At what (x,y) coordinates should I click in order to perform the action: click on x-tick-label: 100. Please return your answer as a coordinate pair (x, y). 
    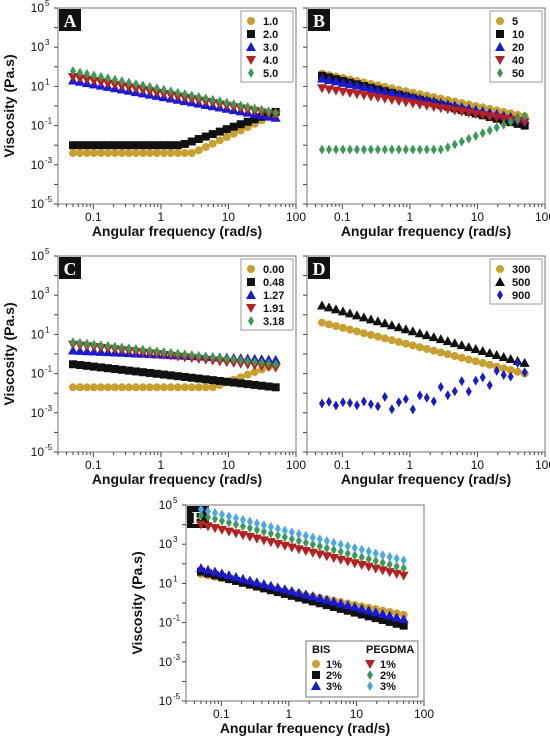
    Looking at the image, I should click on (296, 217).